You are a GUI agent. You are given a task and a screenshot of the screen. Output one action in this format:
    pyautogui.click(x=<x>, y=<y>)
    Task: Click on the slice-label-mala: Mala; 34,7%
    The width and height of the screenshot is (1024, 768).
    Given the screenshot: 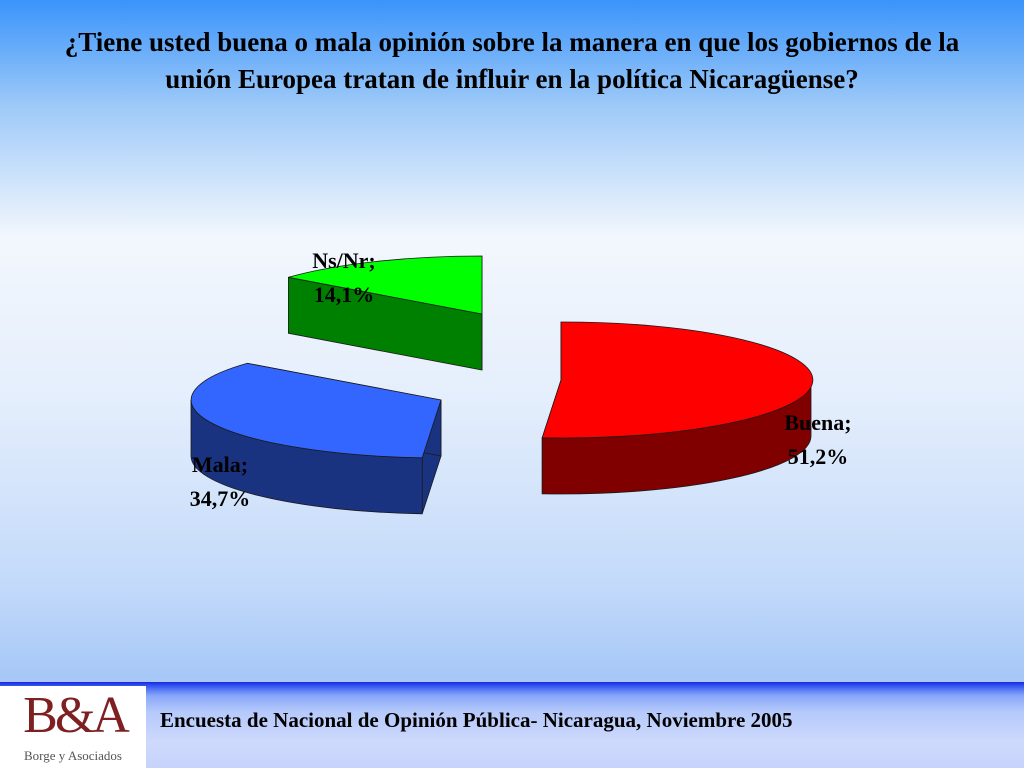 What is the action you would take?
    pyautogui.click(x=220, y=481)
    